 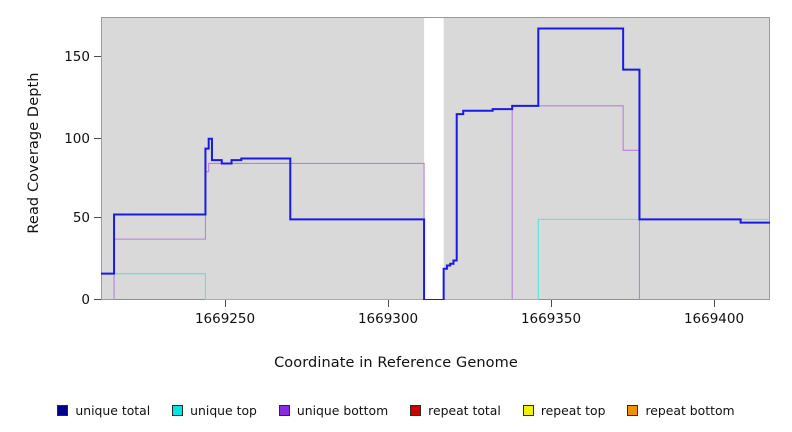 What do you see at coordinates (464, 410) in the screenshot?
I see `legend-item-label: repeat total` at bounding box center [464, 410].